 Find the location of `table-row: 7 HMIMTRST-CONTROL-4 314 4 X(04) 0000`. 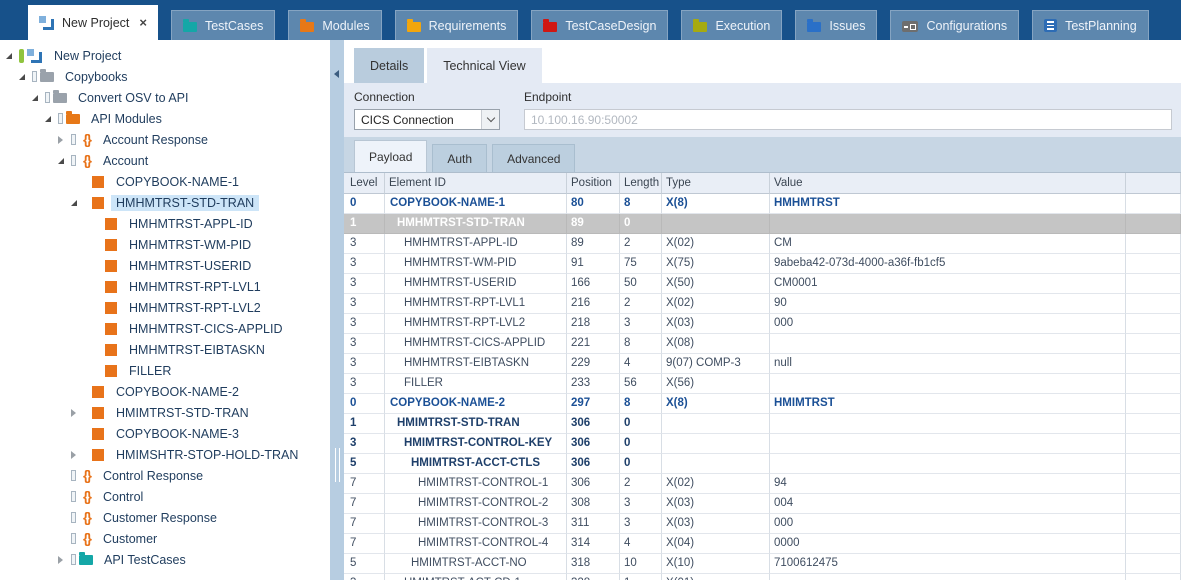

table-row: 7 HMIMTRST-CONTROL-4 314 4 X(04) 0000 is located at coordinates (762, 544).